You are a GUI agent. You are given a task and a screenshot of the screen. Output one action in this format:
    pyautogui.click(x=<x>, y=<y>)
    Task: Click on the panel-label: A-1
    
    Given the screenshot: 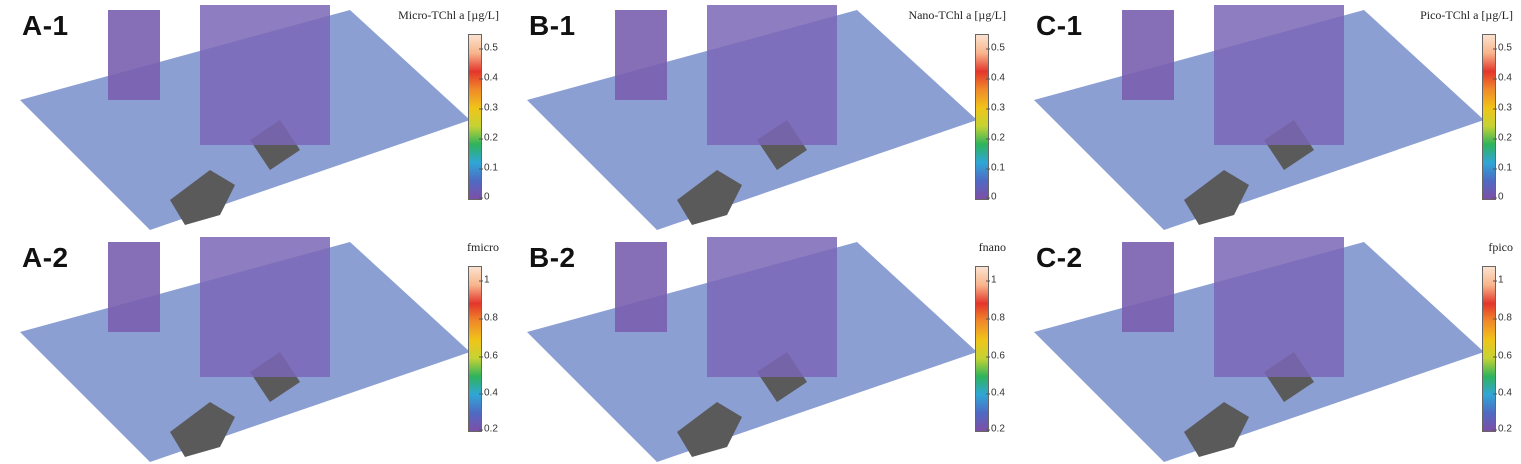 What is the action you would take?
    pyautogui.click(x=45, y=25)
    